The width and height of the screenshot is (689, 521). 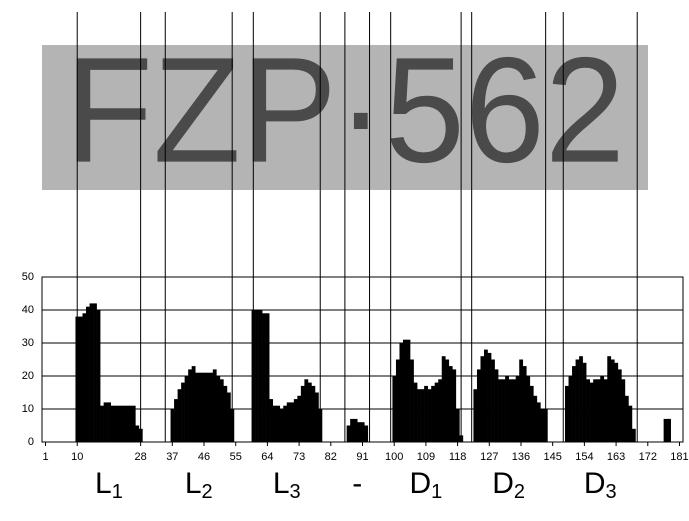 I want to click on x-tick-label: 118, so click(x=458, y=457).